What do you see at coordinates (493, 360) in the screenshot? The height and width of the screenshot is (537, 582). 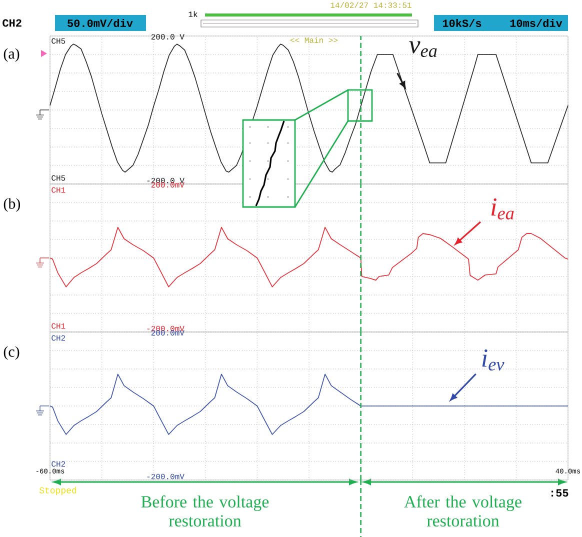 I see `annotation: i$_{ev}$` at bounding box center [493, 360].